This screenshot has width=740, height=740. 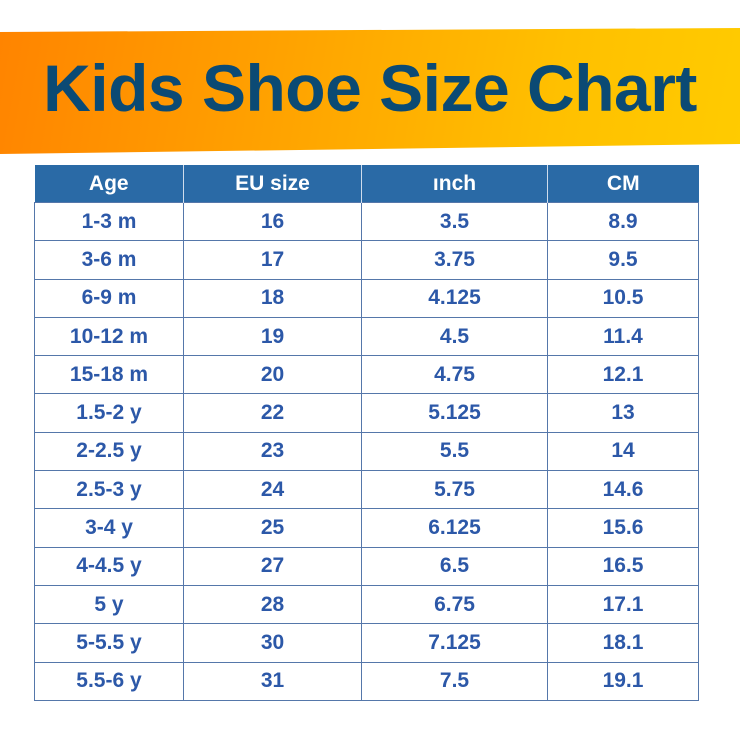 What do you see at coordinates (454, 260) in the screenshot?
I see `cell-inch: 3.75` at bounding box center [454, 260].